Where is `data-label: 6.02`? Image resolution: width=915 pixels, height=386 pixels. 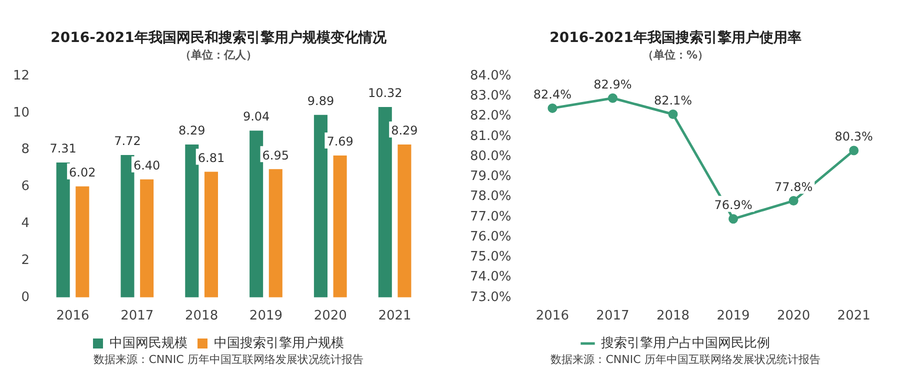 data-label: 6.02 is located at coordinates (82, 172).